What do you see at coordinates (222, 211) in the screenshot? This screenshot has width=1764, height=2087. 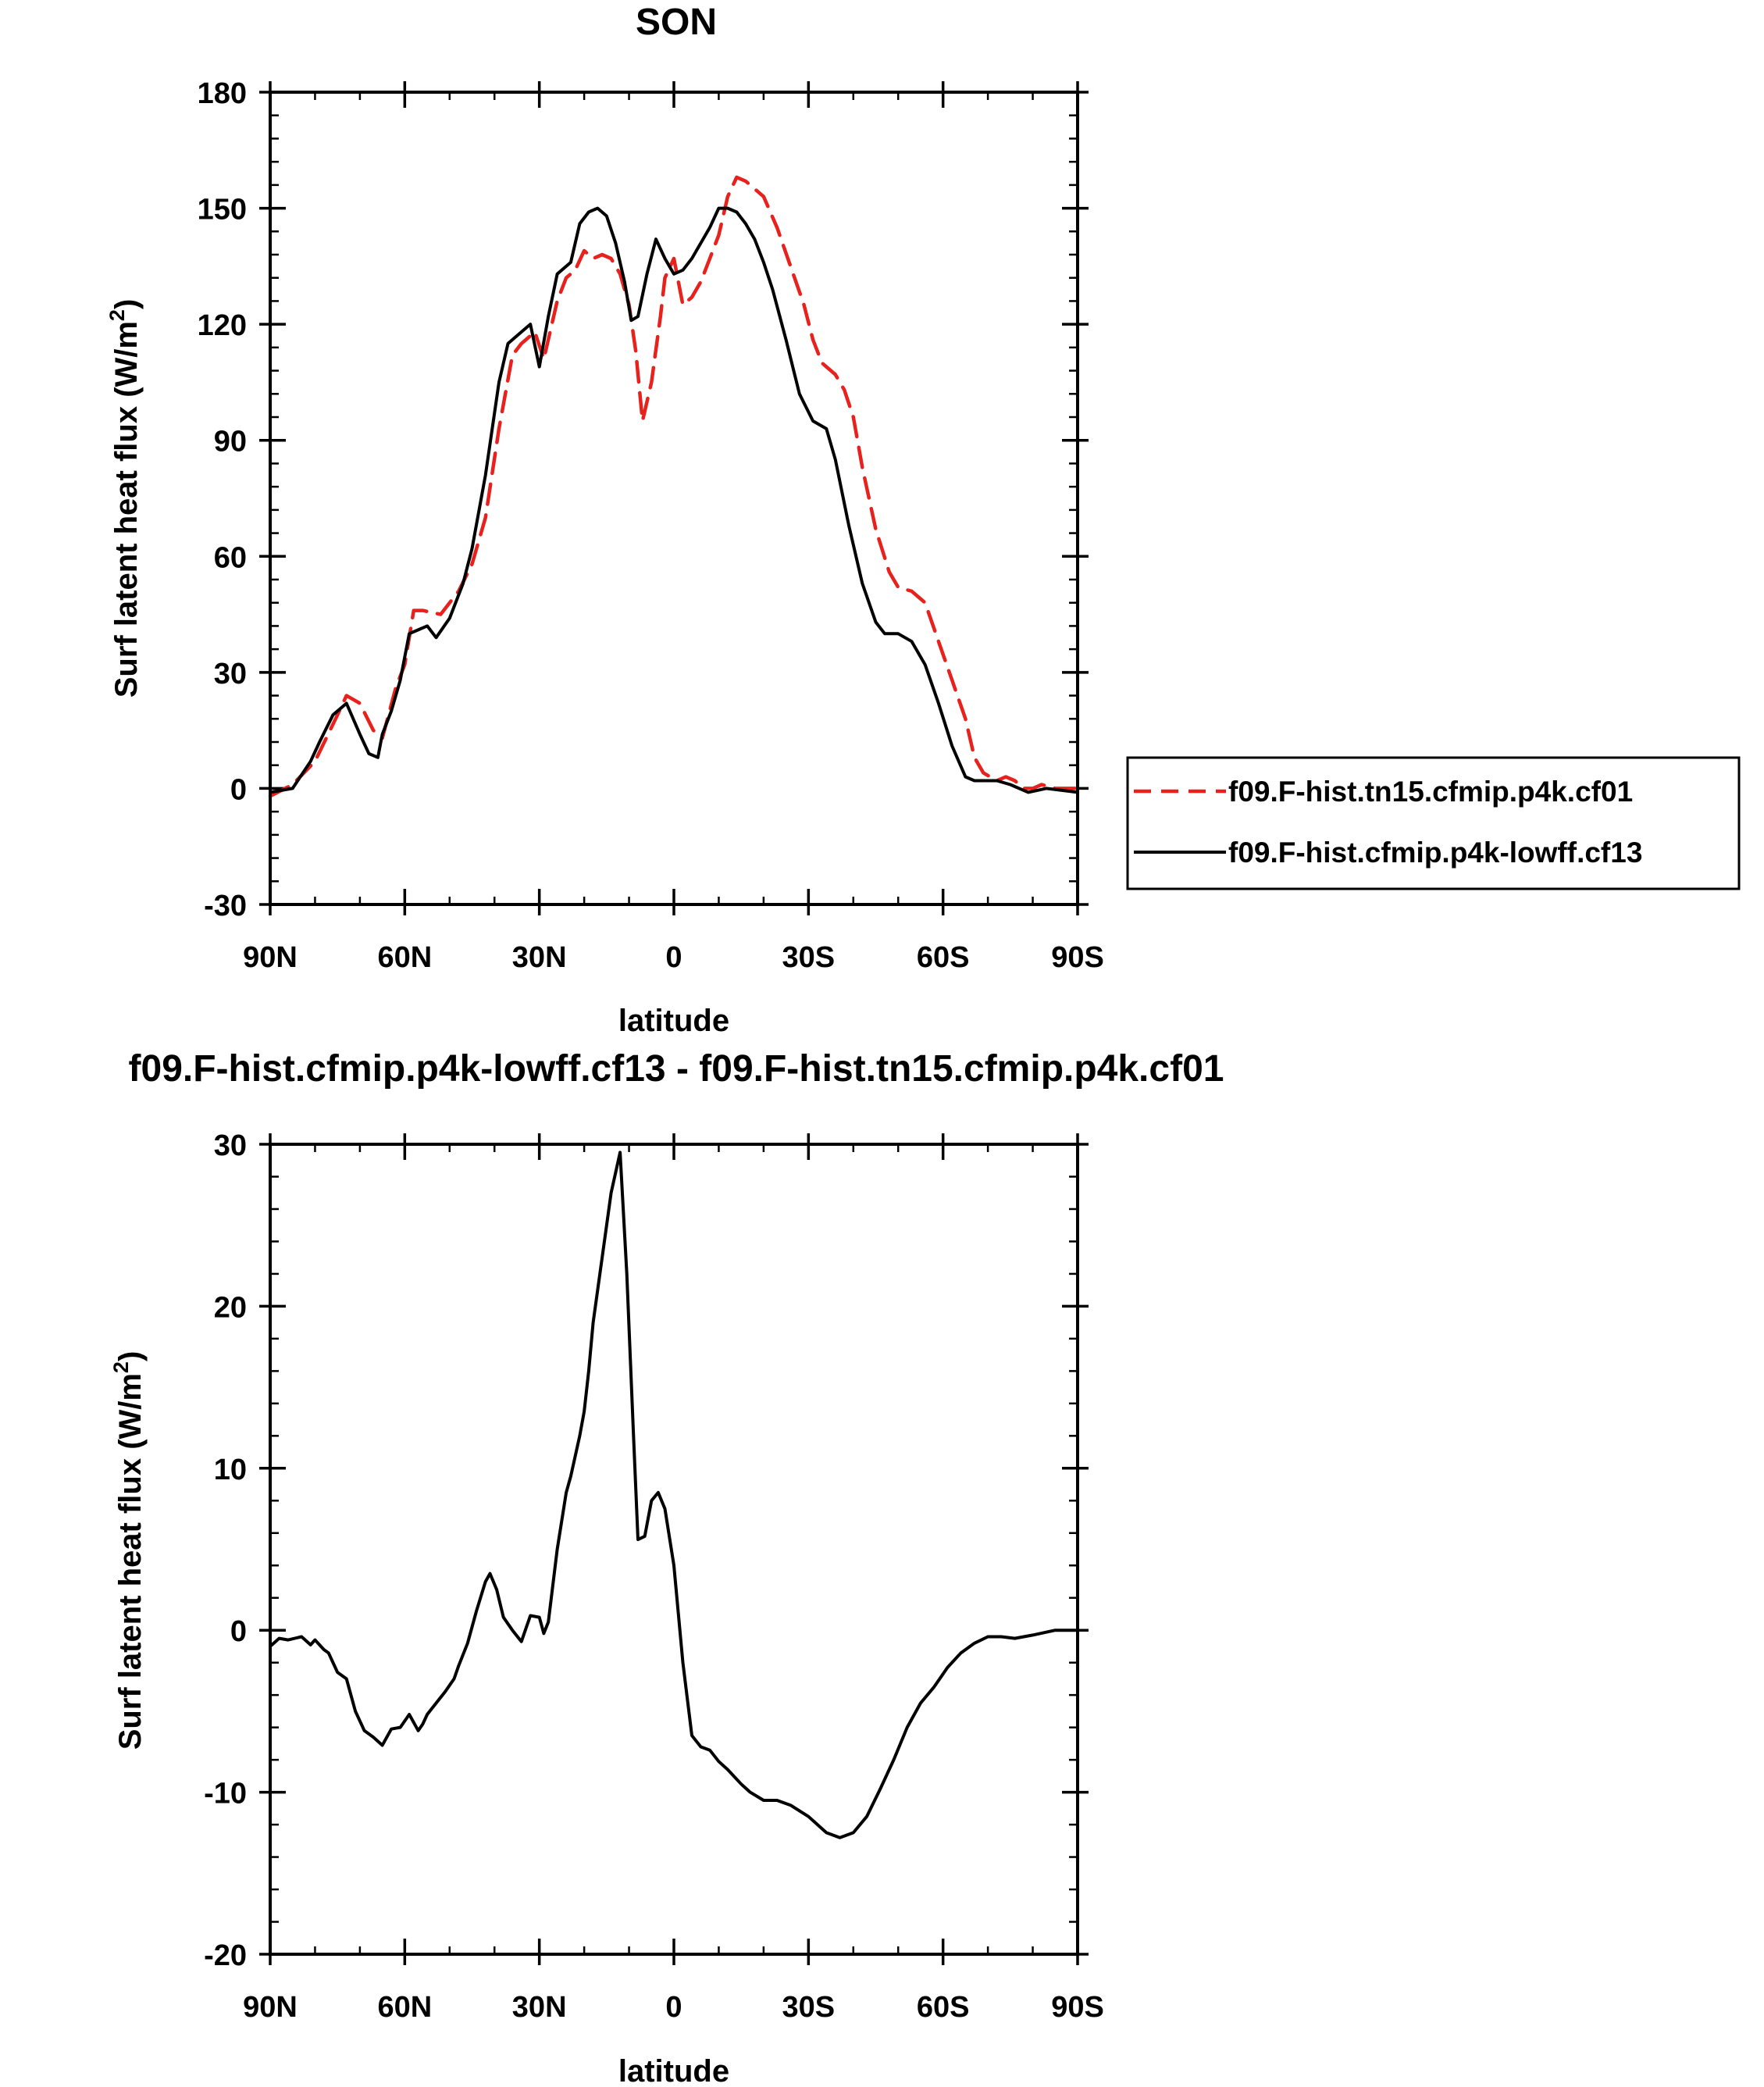 I see `y-tick-label: 150` at bounding box center [222, 211].